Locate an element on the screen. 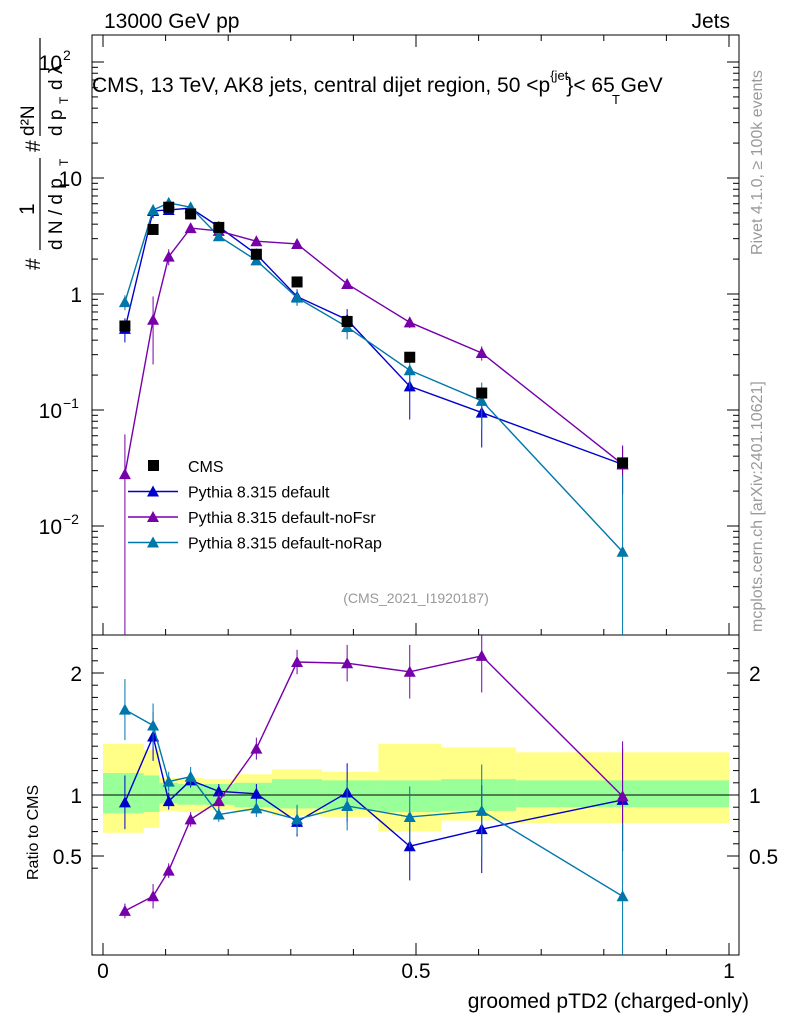 The image size is (786, 1024). y-axis-upper-label: # 1 d N / d p T # d²N d p T d λ is located at coordinates (43, 154).